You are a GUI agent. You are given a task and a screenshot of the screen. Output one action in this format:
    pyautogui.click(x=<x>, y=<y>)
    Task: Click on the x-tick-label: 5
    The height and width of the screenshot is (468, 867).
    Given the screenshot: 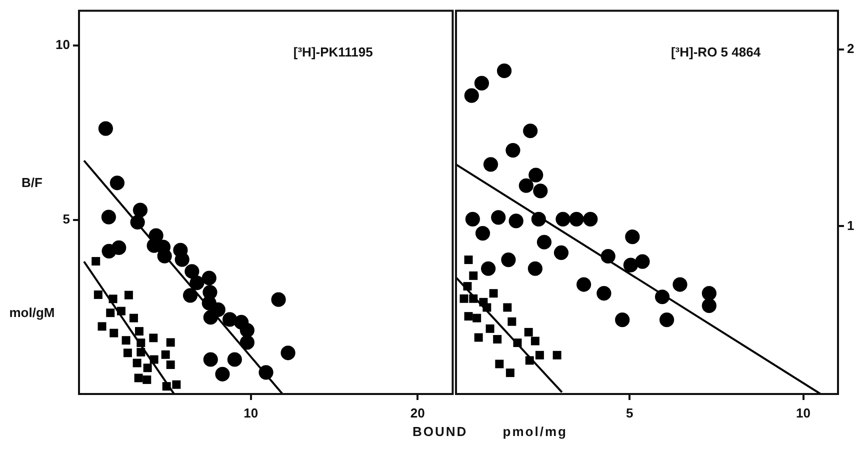 What is the action you would take?
    pyautogui.click(x=630, y=412)
    